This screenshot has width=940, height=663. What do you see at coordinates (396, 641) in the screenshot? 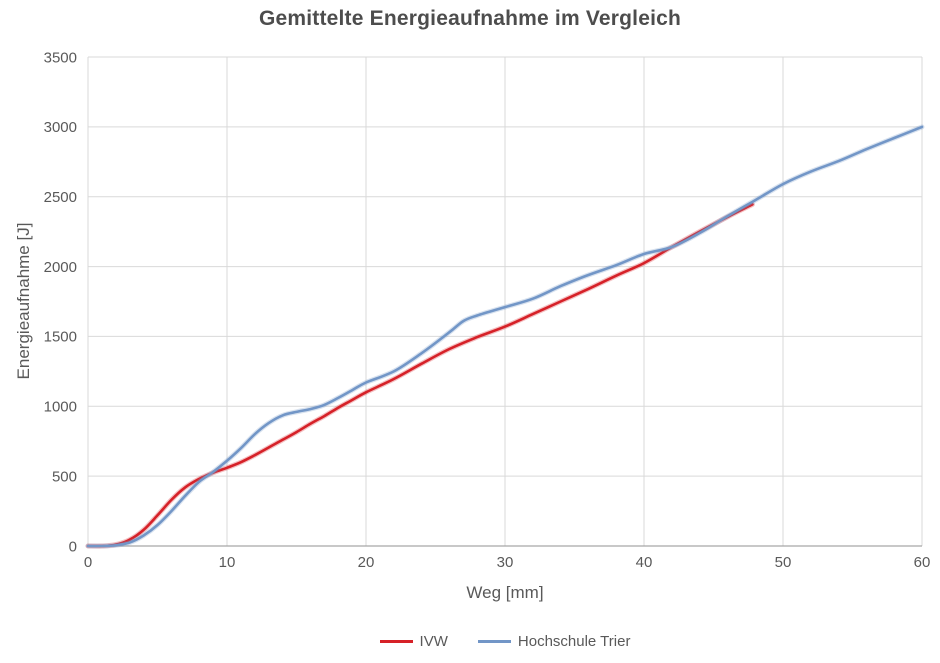
I see `legend-line-swatch-ivw` at bounding box center [396, 641].